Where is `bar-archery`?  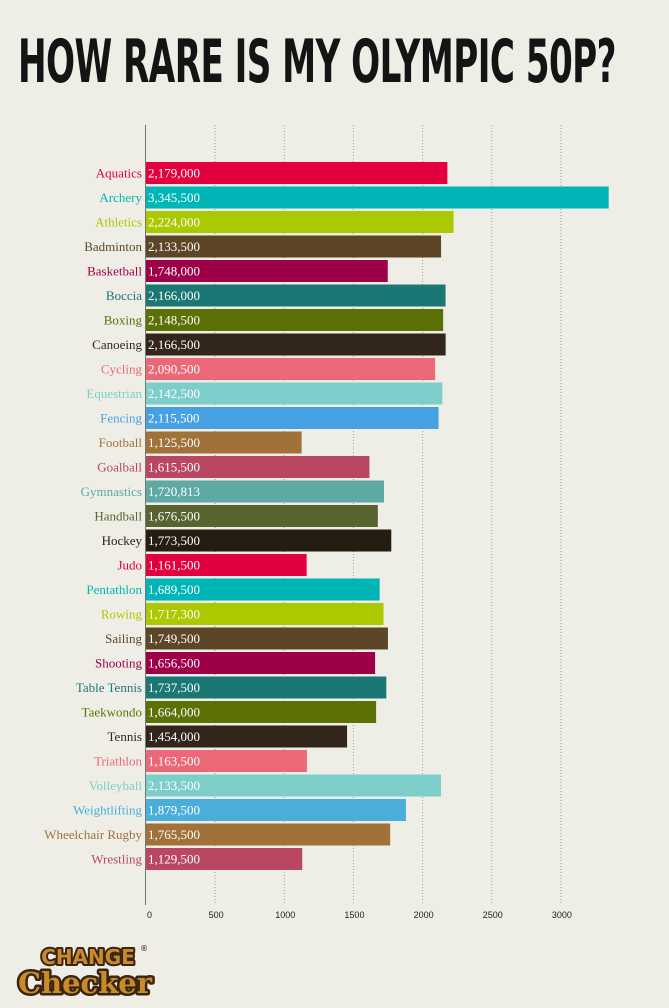
bar-archery is located at coordinates (377, 197).